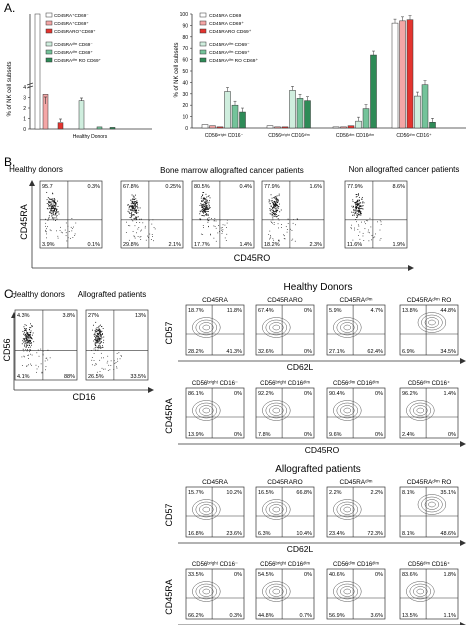  Describe the element at coordinates (410, 311) in the screenshot. I see `quadrant-value: 13.8%` at that location.